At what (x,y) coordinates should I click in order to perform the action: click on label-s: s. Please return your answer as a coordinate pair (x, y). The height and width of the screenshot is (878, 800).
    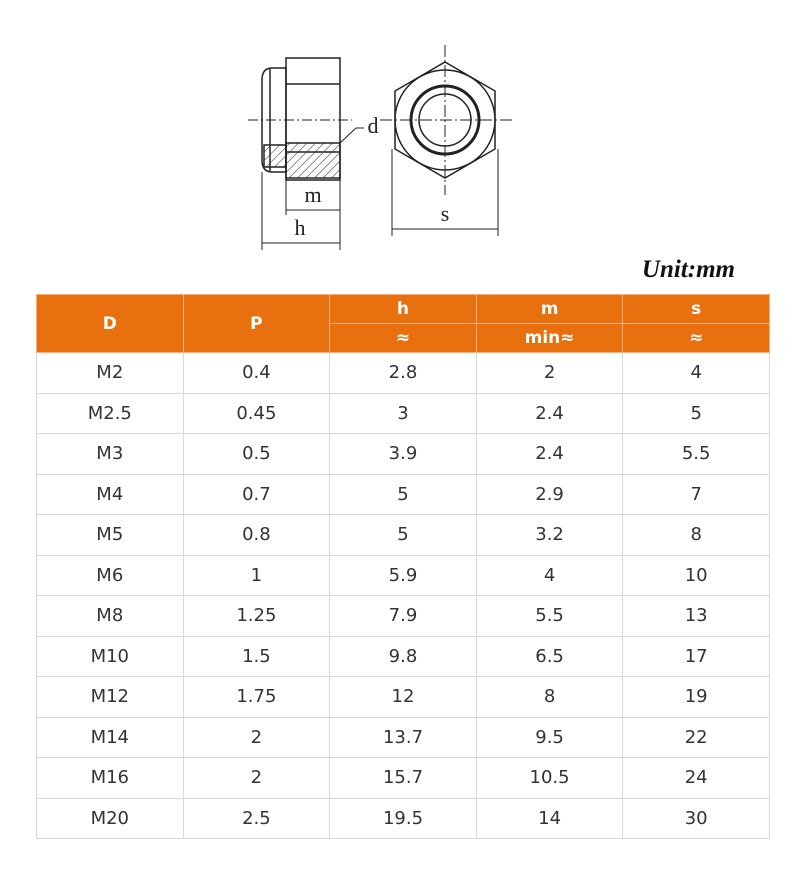
    Looking at the image, I should click on (445, 213).